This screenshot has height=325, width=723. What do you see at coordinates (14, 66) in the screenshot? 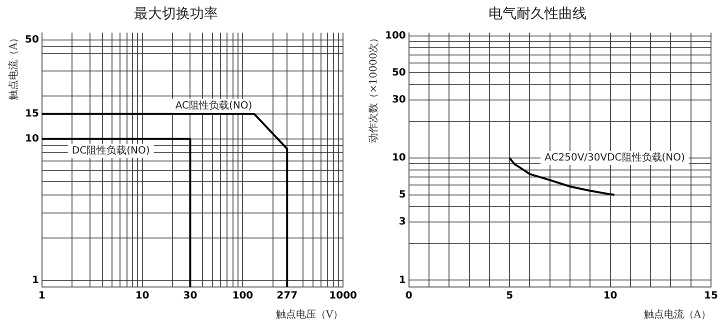
I see `y-axis-title: 触点电流（A）` at bounding box center [14, 66].